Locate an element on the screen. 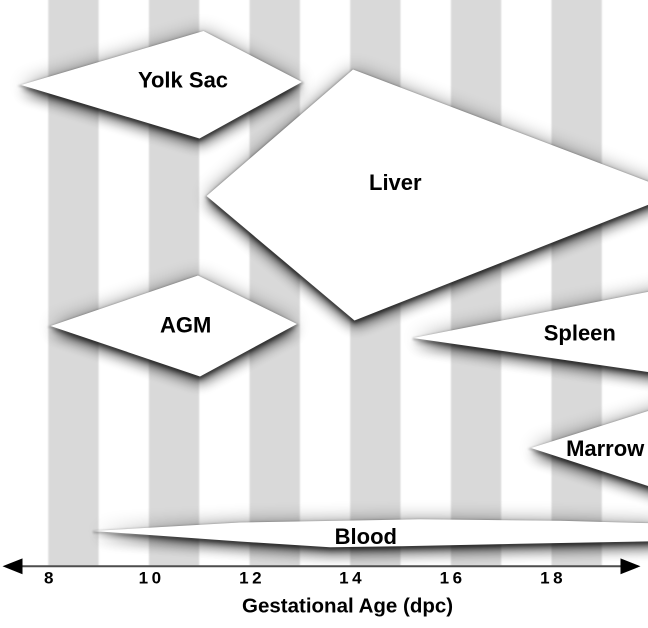  svg-text: 12 is located at coordinates (252, 578).